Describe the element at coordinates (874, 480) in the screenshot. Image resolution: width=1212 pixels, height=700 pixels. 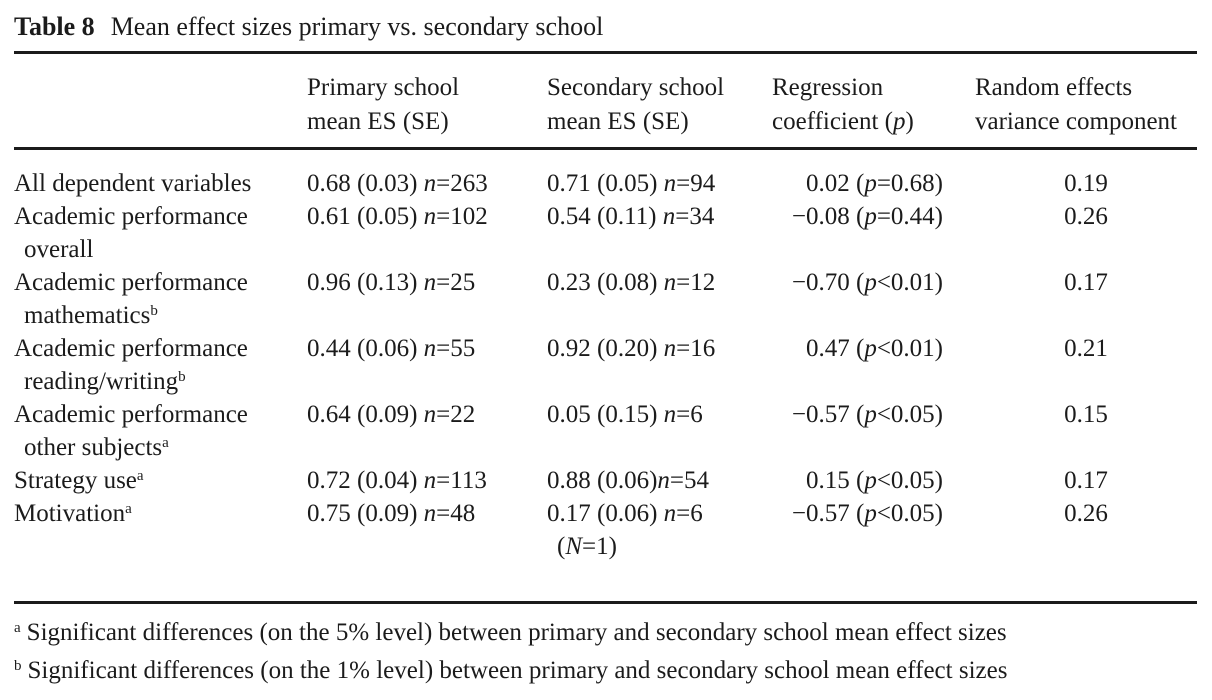
I see `cell-regression: 0.15 (p<0.05)` at that location.